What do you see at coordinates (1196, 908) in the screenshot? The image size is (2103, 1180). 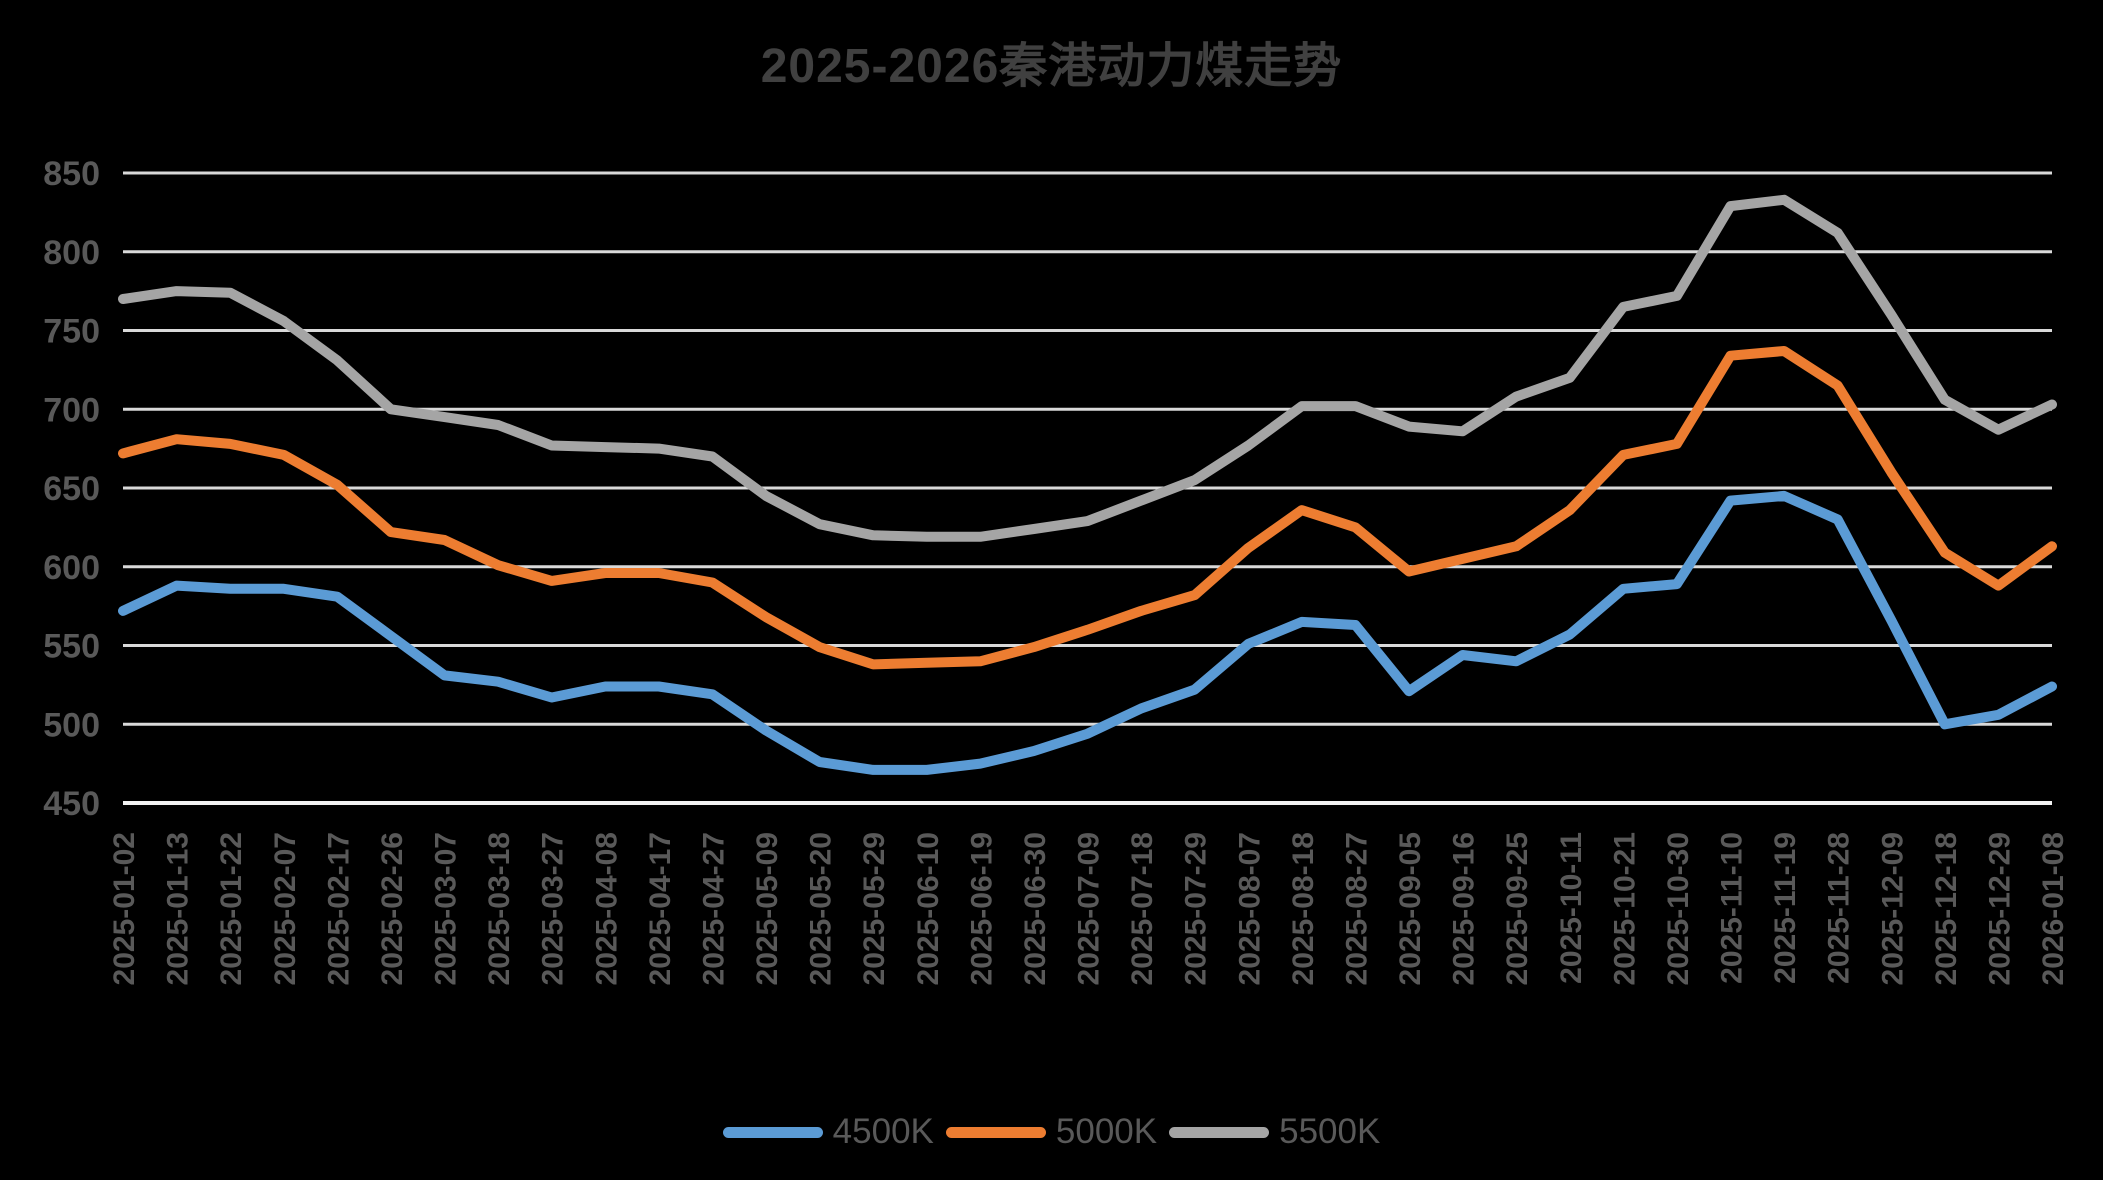 I see `x-tick-label: 2025-07-29` at bounding box center [1196, 908].